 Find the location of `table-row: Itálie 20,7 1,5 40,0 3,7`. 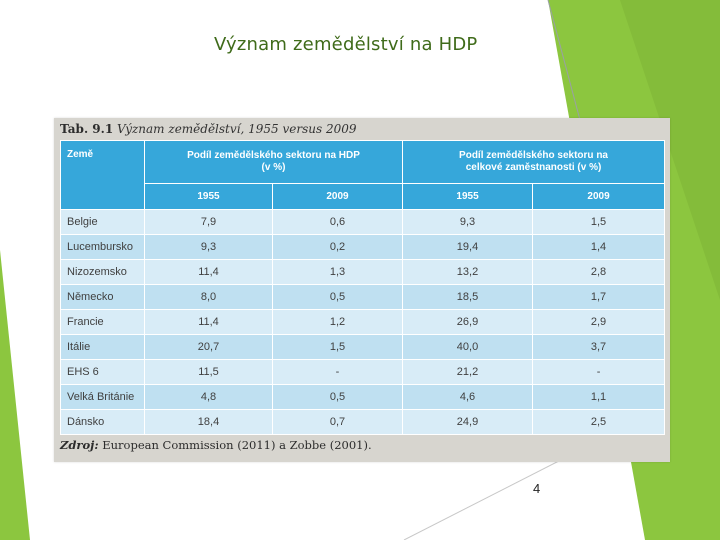

table-row: Itálie 20,7 1,5 40,0 3,7 is located at coordinates (363, 347).